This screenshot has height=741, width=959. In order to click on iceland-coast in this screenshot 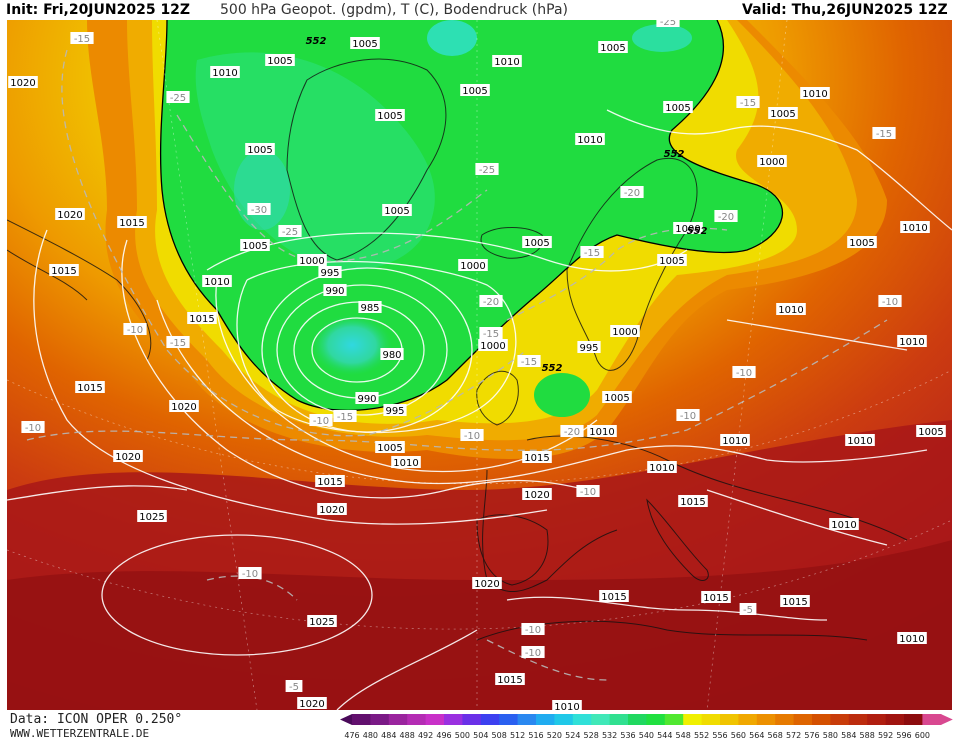, I will do `click(512, 243)`.